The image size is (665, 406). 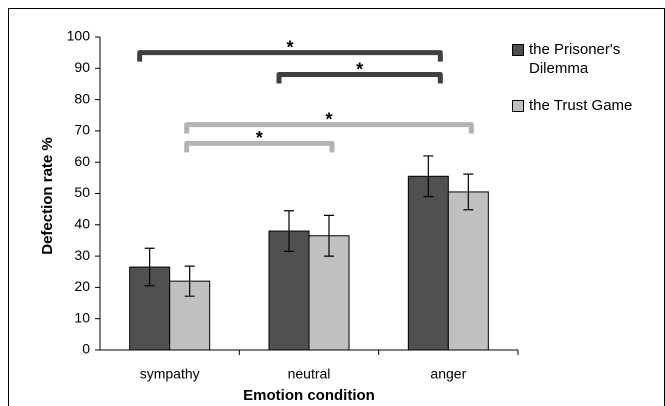 I want to click on legend-item: the Trust Game, so click(x=587, y=105).